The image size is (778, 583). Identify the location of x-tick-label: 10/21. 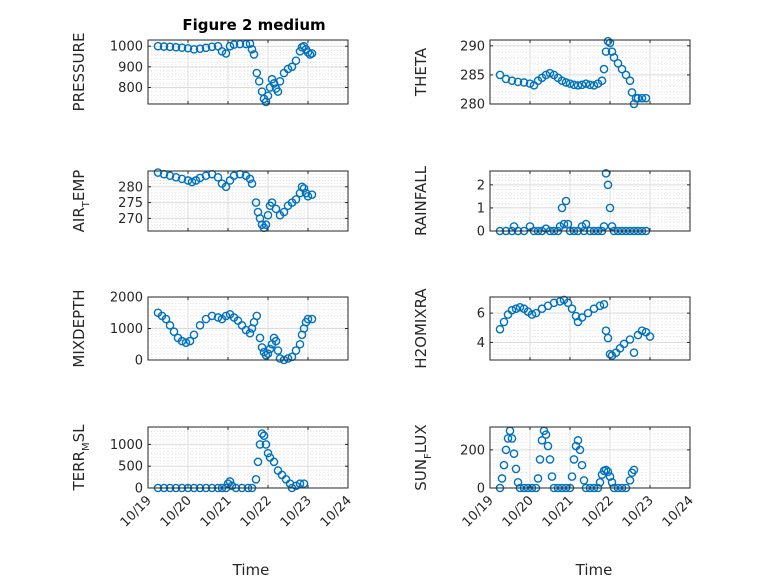
(558, 511).